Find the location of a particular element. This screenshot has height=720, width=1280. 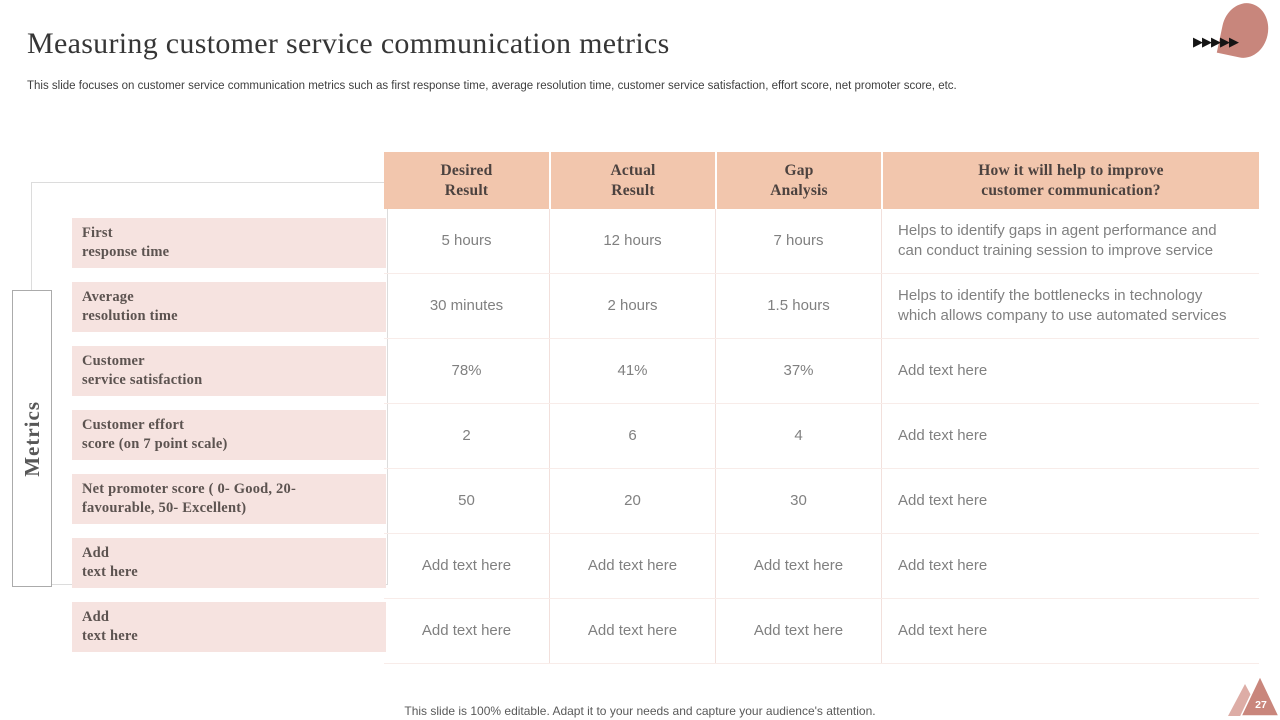

header-line1: Actual is located at coordinates (633, 170).